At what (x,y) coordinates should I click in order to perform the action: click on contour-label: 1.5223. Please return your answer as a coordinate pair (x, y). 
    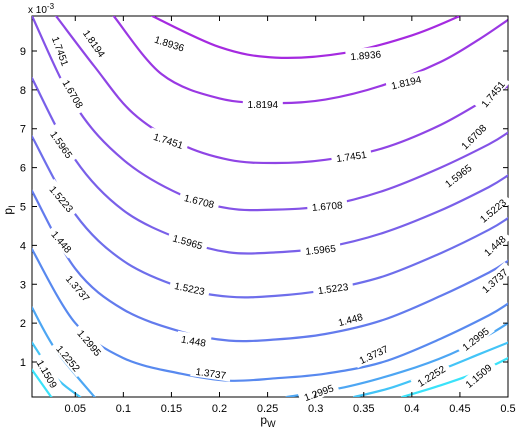
    Looking at the image, I should click on (333, 287).